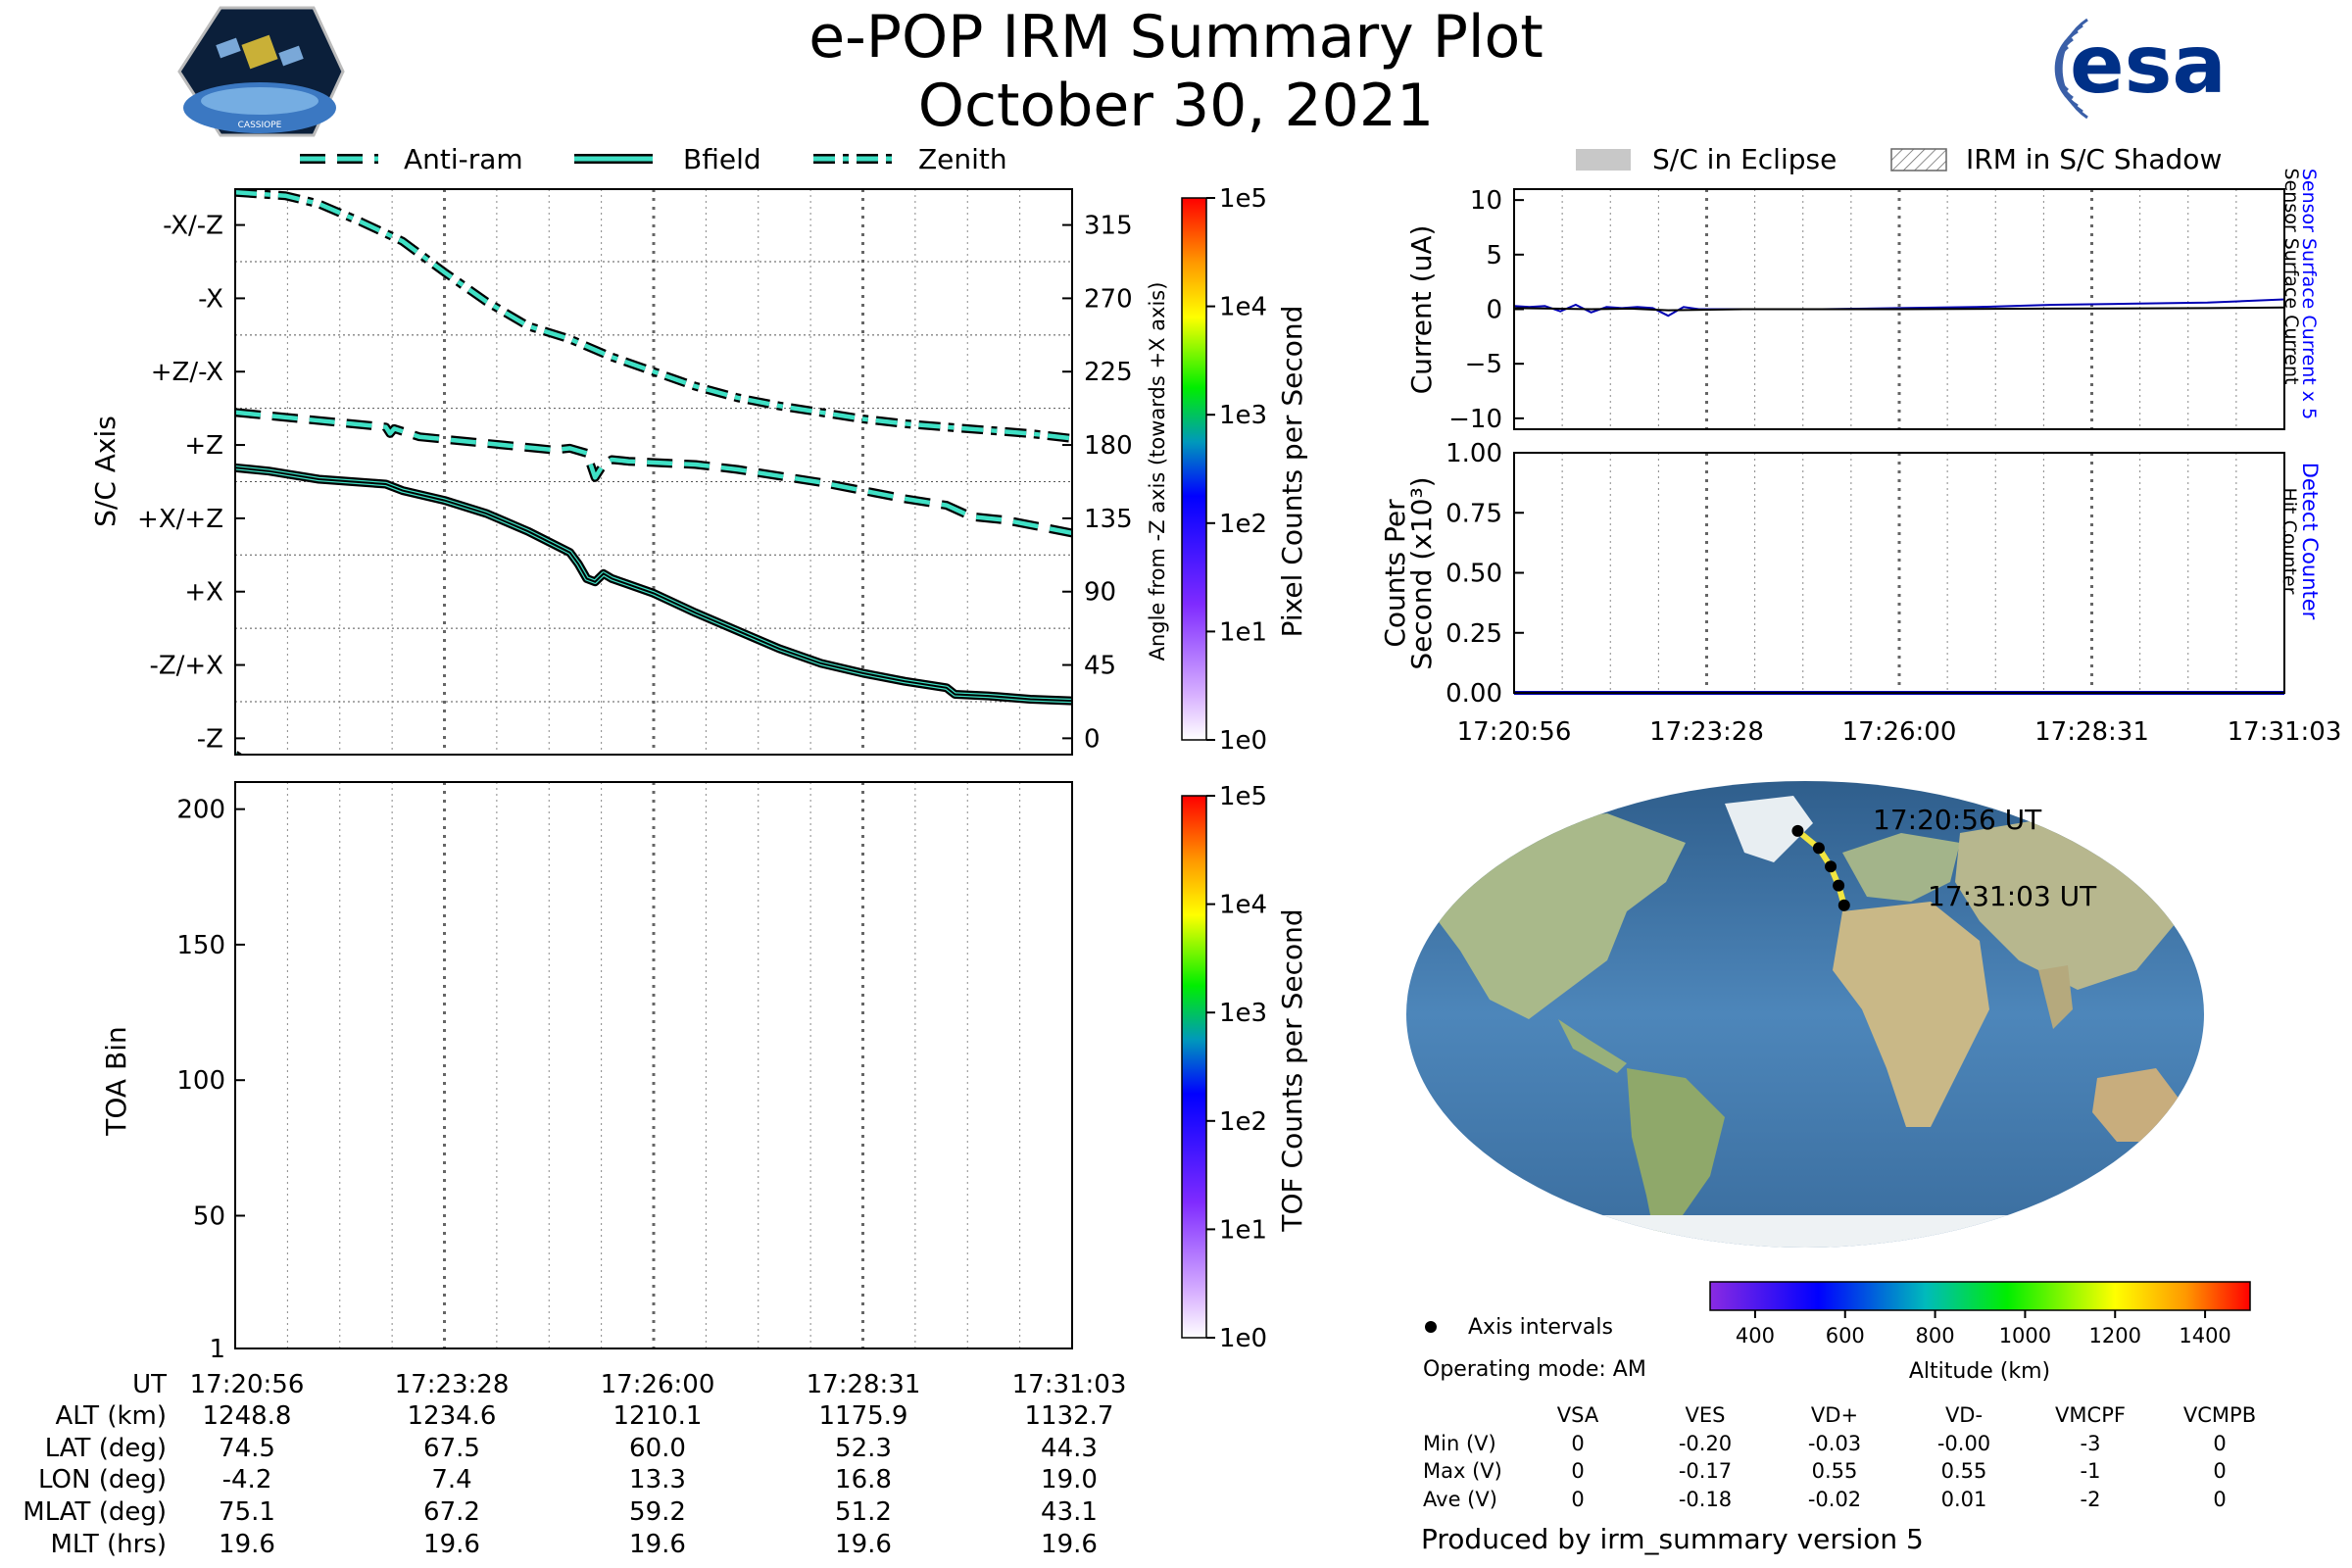 This screenshot has width=2352, height=1568. I want to click on counts-ytick-2: 0.50, so click(1474, 574).